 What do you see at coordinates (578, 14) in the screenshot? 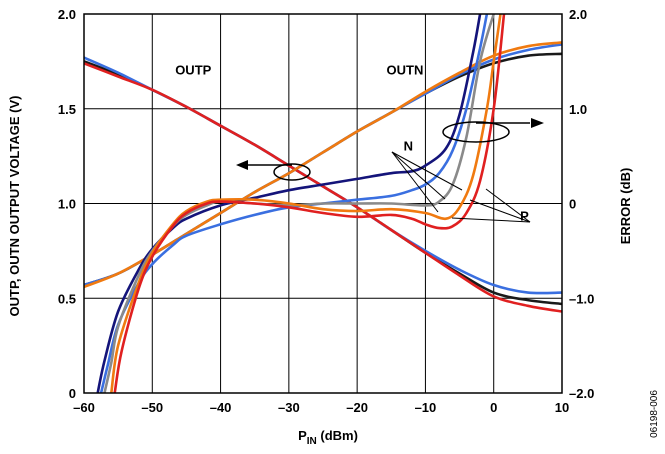
I see `y-right-tick-label: 2.0` at bounding box center [578, 14].